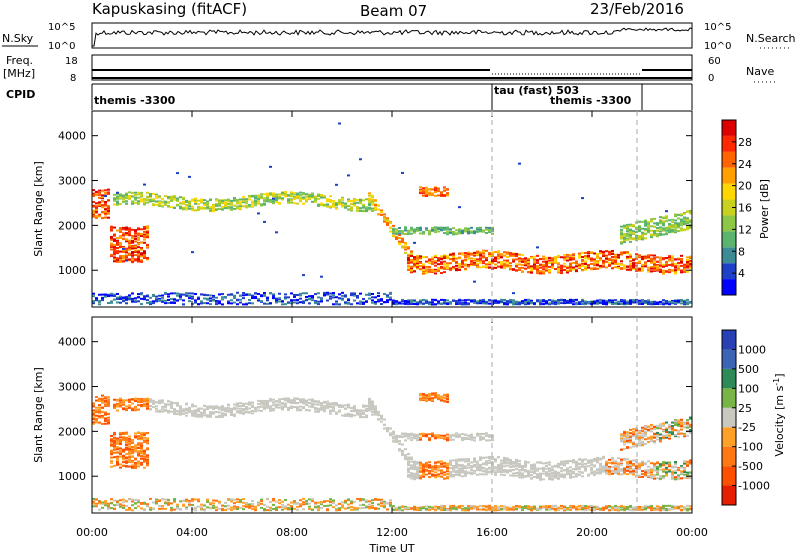 This screenshot has width=800, height=554. Describe the element at coordinates (169, 9) in the screenshot. I see `station-title: Kapuskasing (fitACF)` at that location.